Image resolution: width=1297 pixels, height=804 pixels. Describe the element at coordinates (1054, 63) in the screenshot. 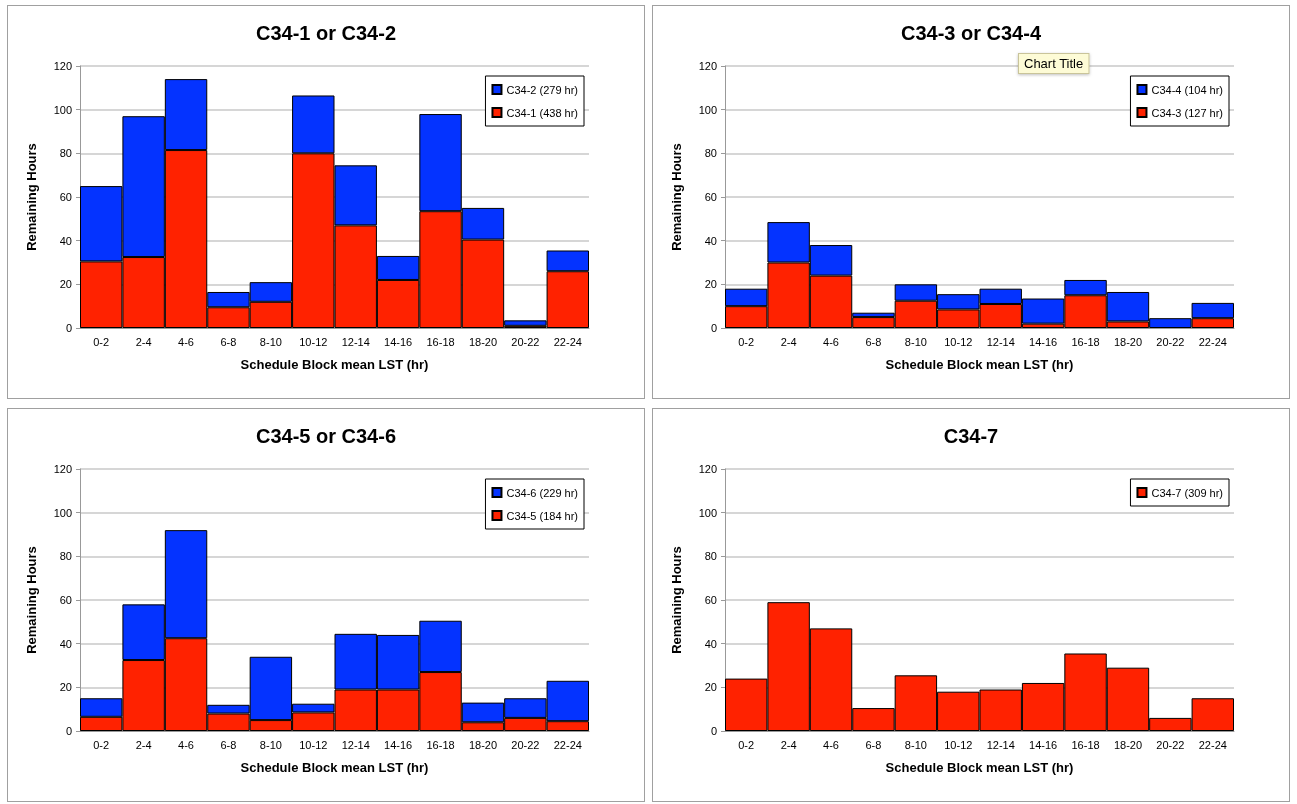

I see `annotation: Chart Title` at that location.